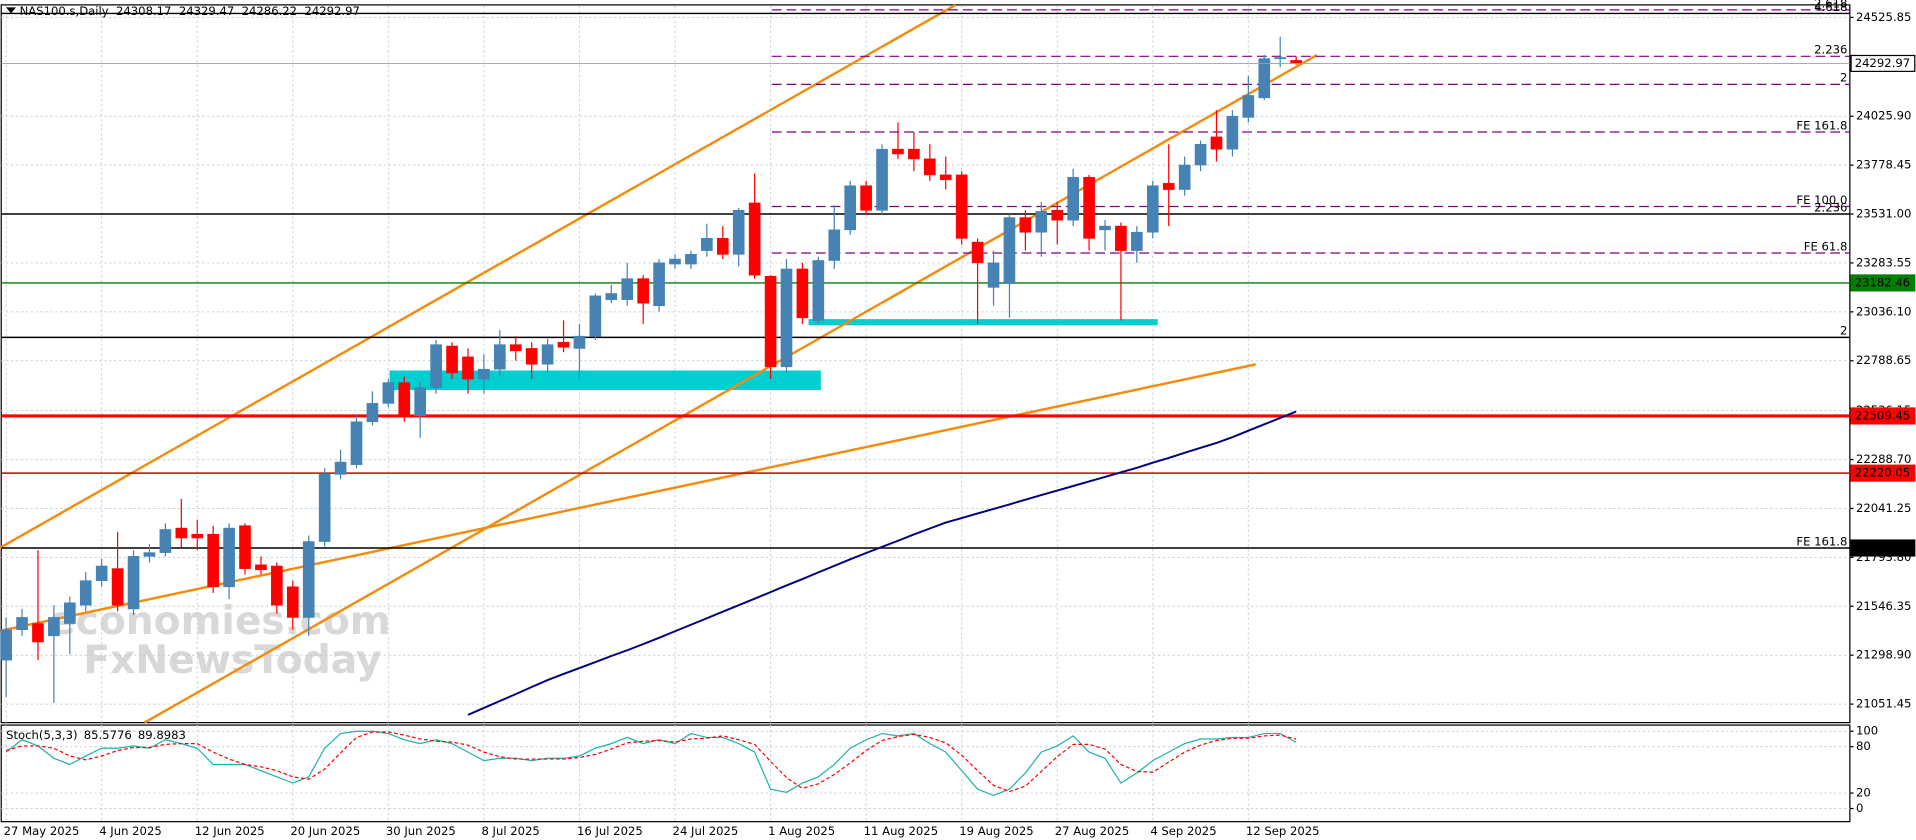 The width and height of the screenshot is (1916, 840). Describe the element at coordinates (42, 831) in the screenshot. I see `x-tick-label: 27 May 2025` at that location.